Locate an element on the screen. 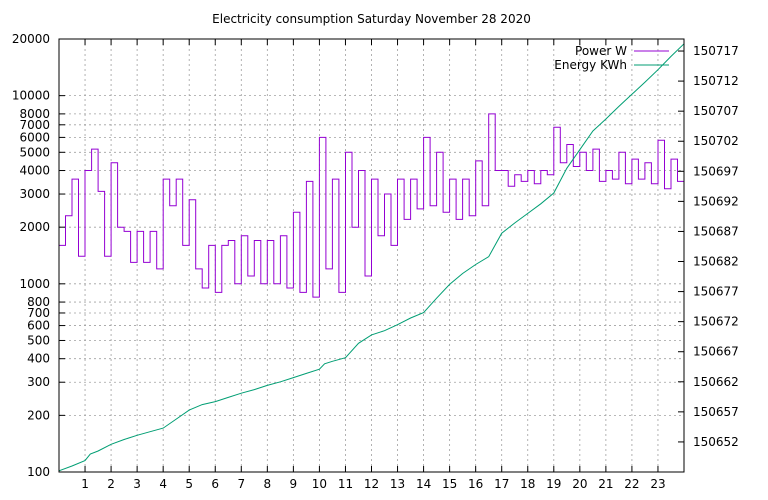  y2-tick-label: 150657 is located at coordinates (716, 412).